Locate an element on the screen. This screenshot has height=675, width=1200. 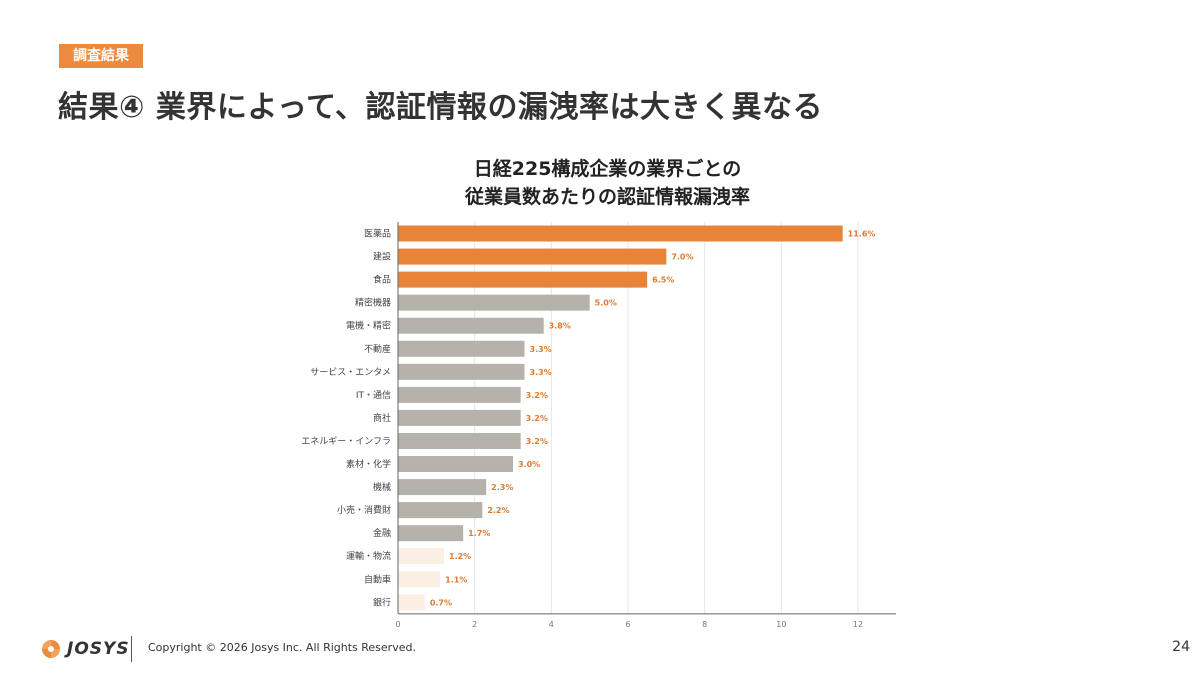
chart-title-line-1: 日経225構成企業の業界ごとの is located at coordinates (607, 169).